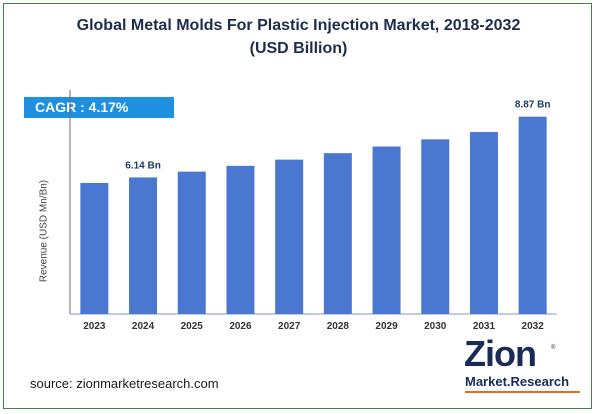 The image size is (597, 414). Describe the element at coordinates (386, 230) in the screenshot. I see `bar-2029` at that location.